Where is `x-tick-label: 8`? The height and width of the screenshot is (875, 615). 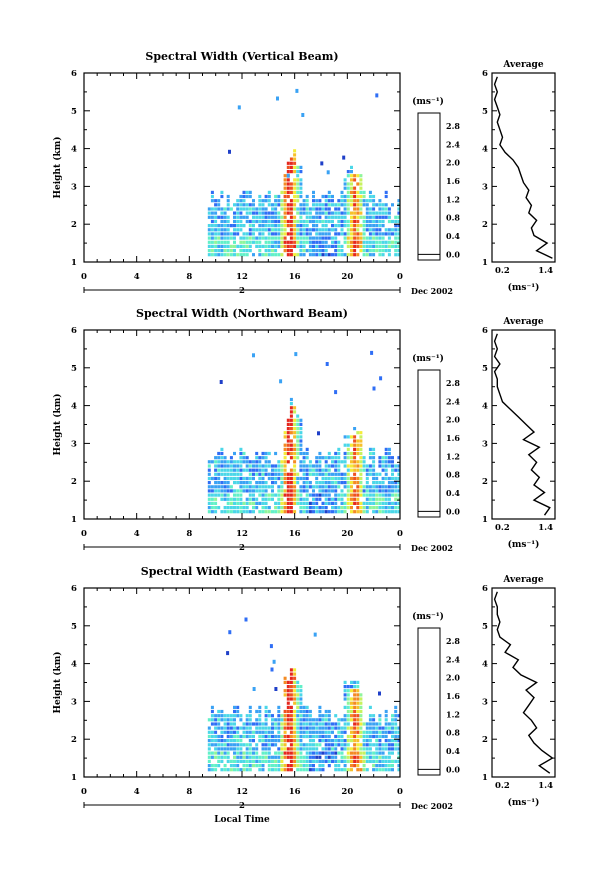
x-tick-label: 8 is located at coordinates (189, 277).